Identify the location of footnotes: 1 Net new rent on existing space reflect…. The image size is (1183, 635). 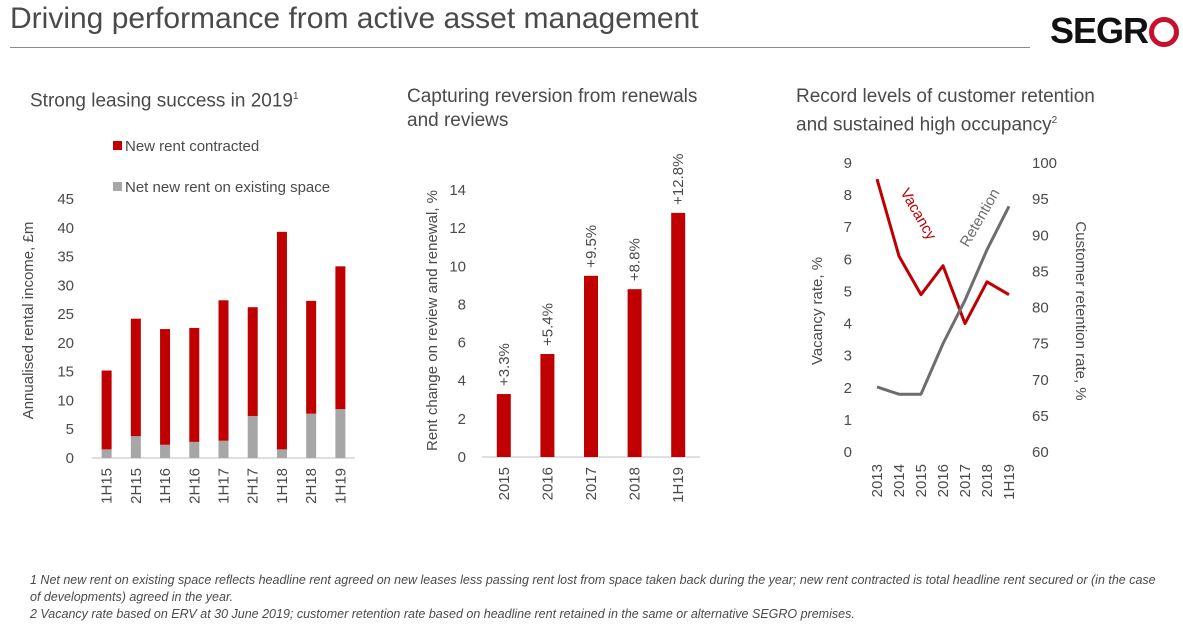
(595, 597).